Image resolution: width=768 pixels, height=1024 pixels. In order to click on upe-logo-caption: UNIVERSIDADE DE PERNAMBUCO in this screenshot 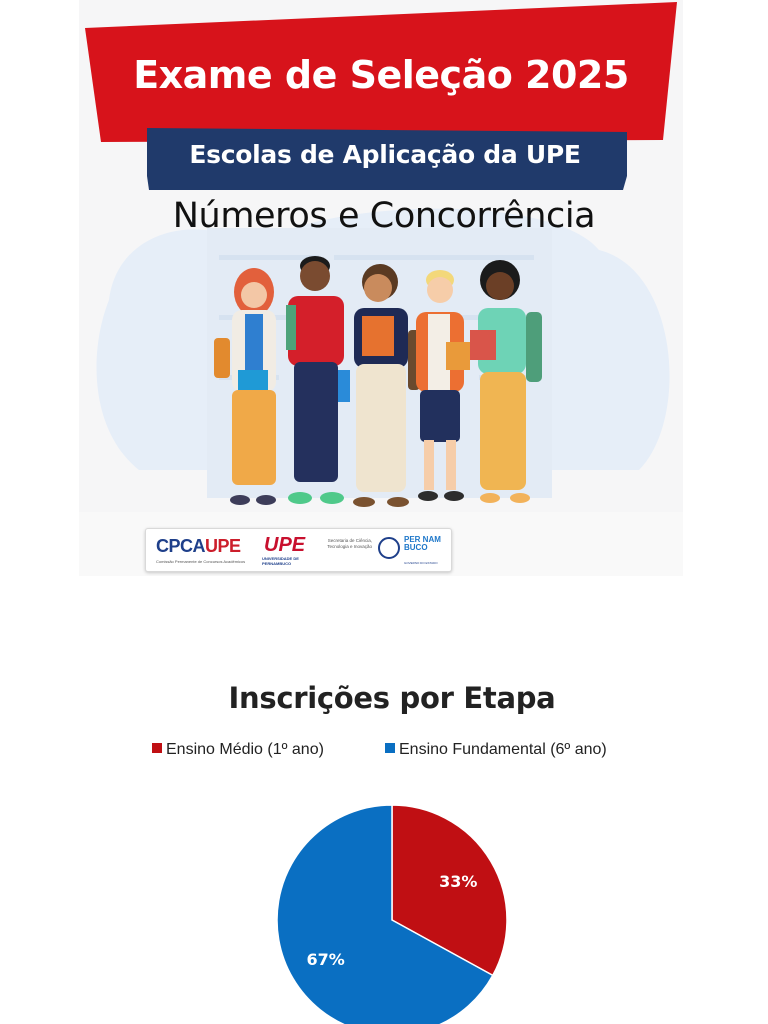, I will do `click(280, 561)`.